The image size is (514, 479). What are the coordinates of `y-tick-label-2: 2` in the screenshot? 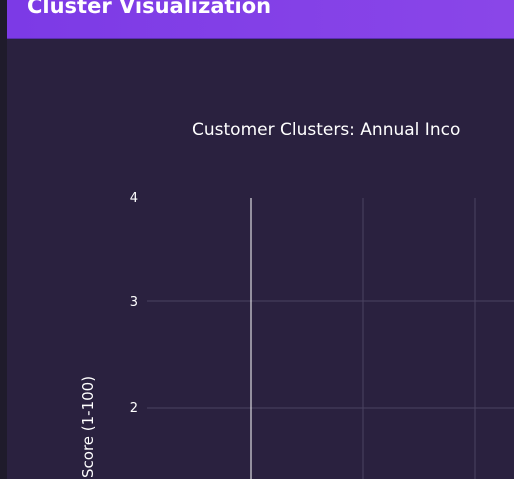 It's located at (134, 408).